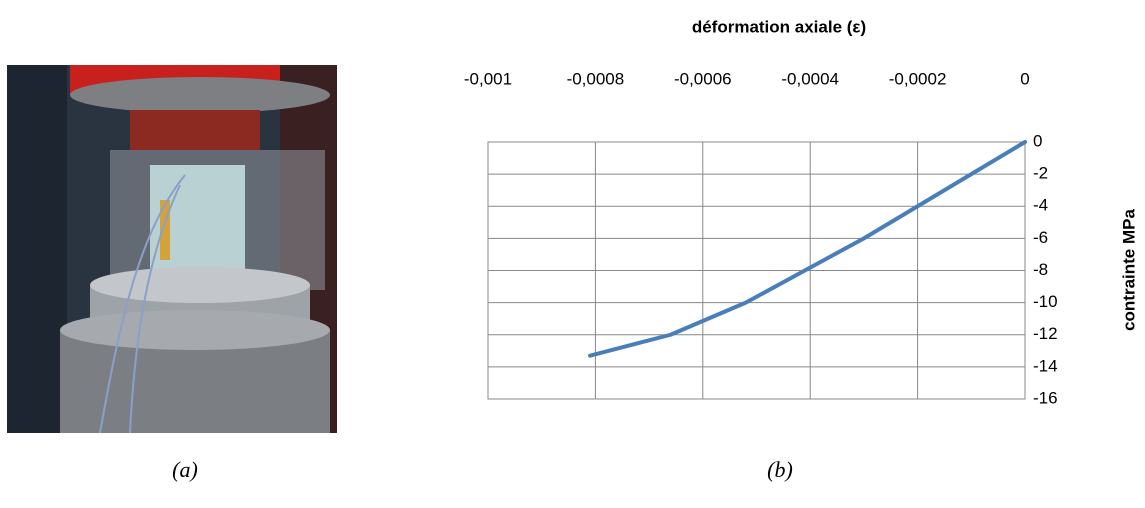 The image size is (1145, 508). What do you see at coordinates (703, 78) in the screenshot?
I see `x-tick-label: -0,0006` at bounding box center [703, 78].